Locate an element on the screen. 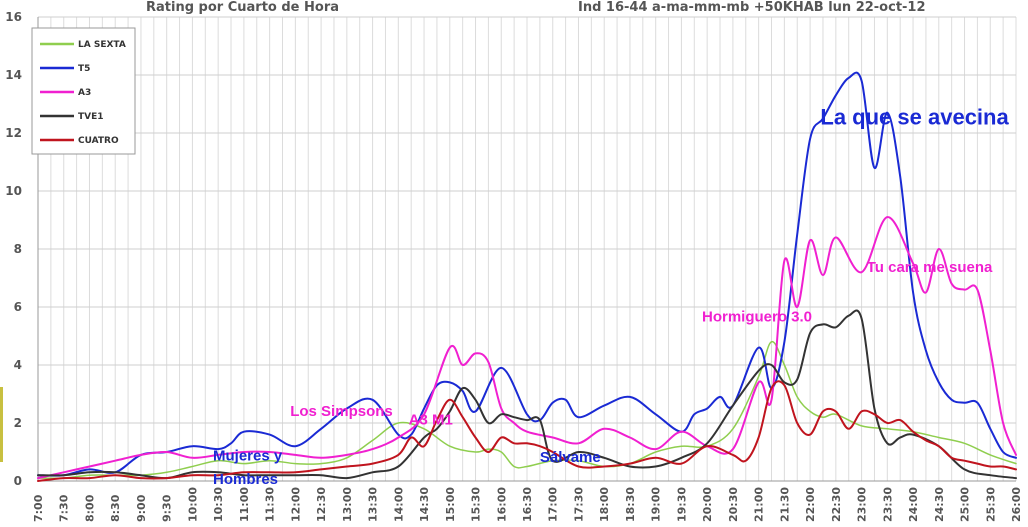  annotation-label: Mujeres y is located at coordinates (248, 456).